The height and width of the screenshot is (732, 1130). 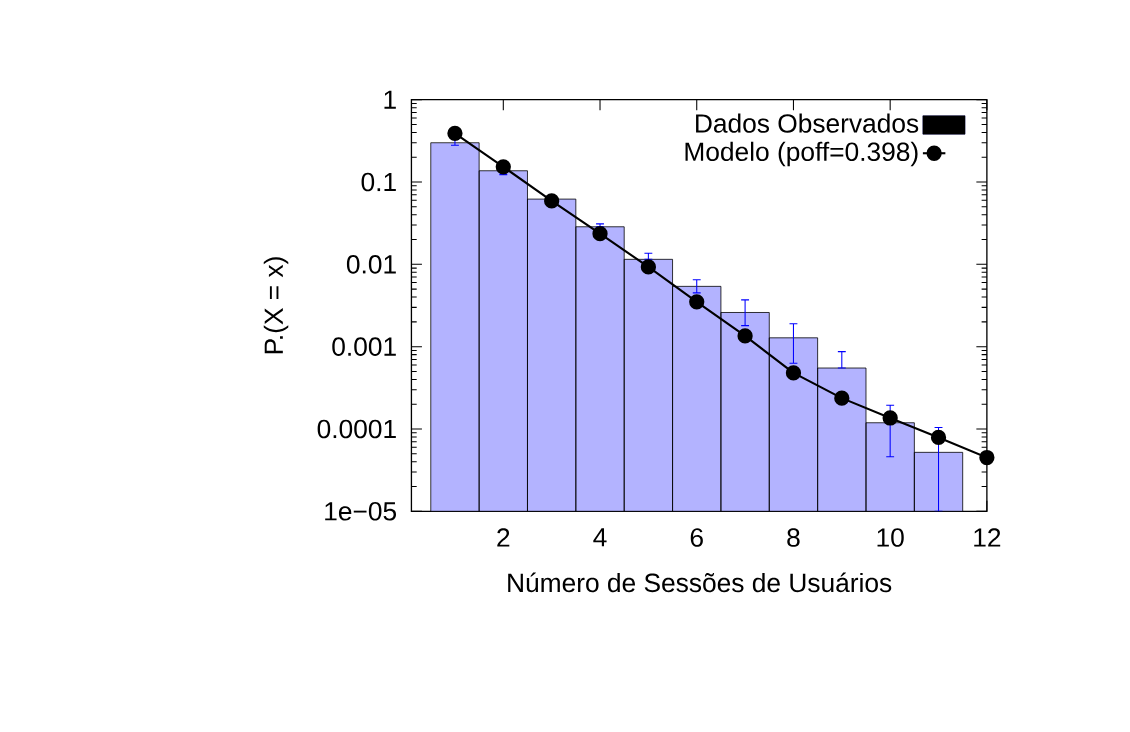 I want to click on y-axis-title: P.(X = x), so click(x=276, y=305).